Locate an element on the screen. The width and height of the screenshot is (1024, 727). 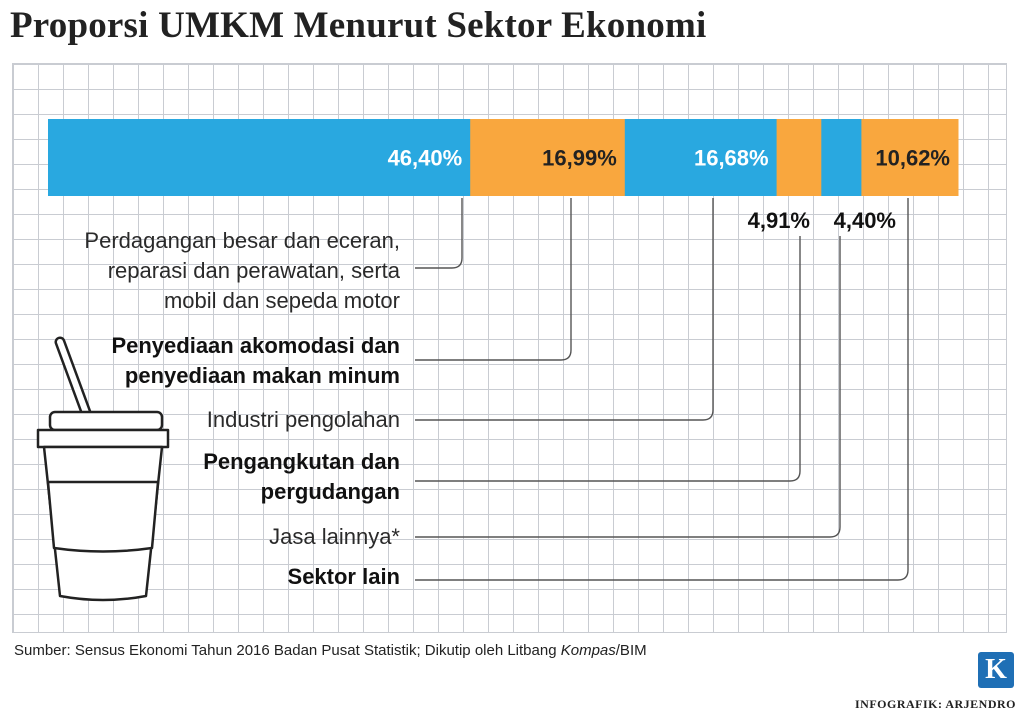
value-label-3: 16,68% is located at coordinates (731, 158).